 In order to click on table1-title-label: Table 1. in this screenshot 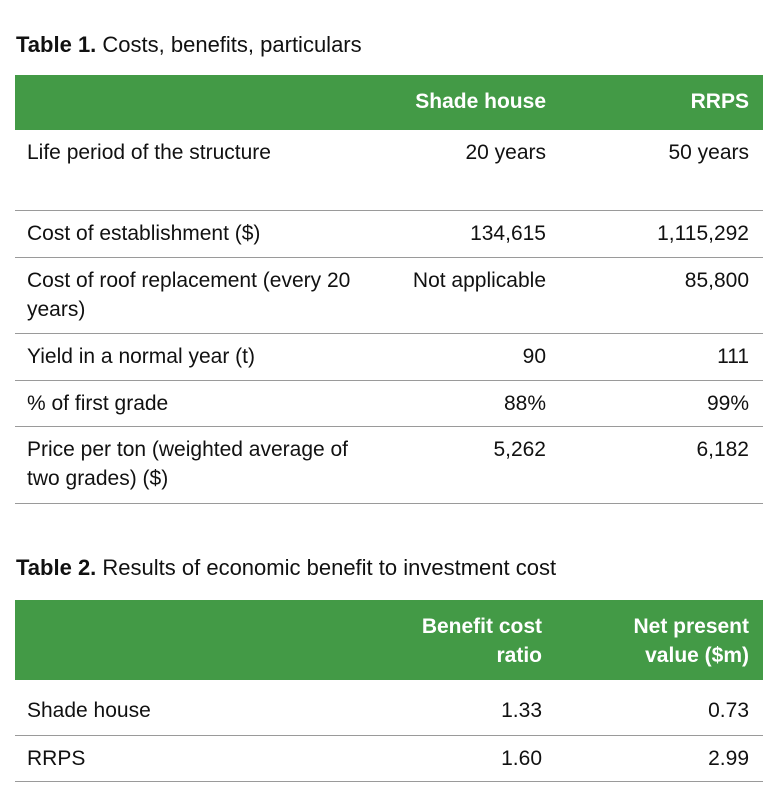, I will do `click(56, 44)`.